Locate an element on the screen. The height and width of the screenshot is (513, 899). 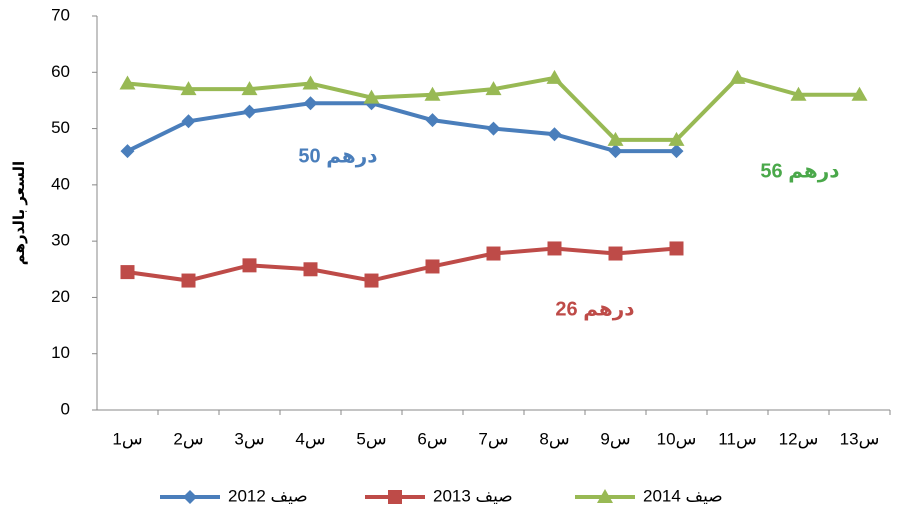
legend-label: صيف 2013 is located at coordinates (473, 495).